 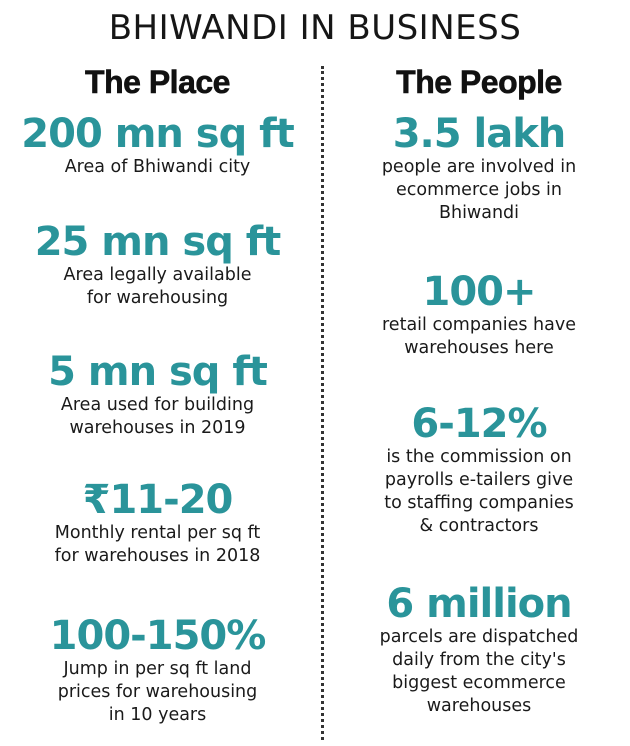 What do you see at coordinates (158, 372) in the screenshot?
I see `stat-value: 5 mn sq ft` at bounding box center [158, 372].